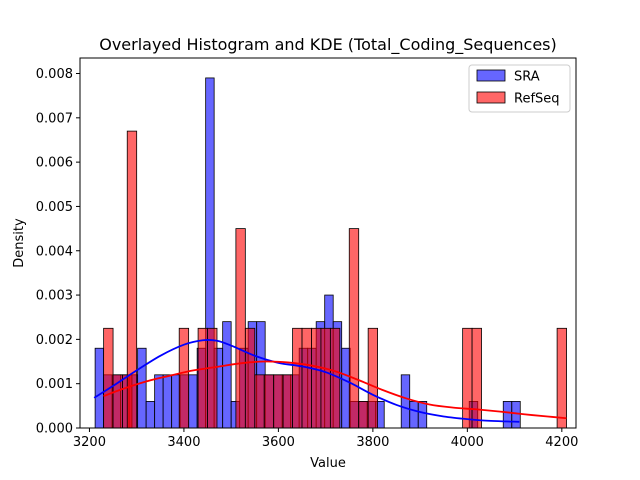  Describe the element at coordinates (54, 251) in the screenshot. I see `y-tick-label: 0.004` at that location.